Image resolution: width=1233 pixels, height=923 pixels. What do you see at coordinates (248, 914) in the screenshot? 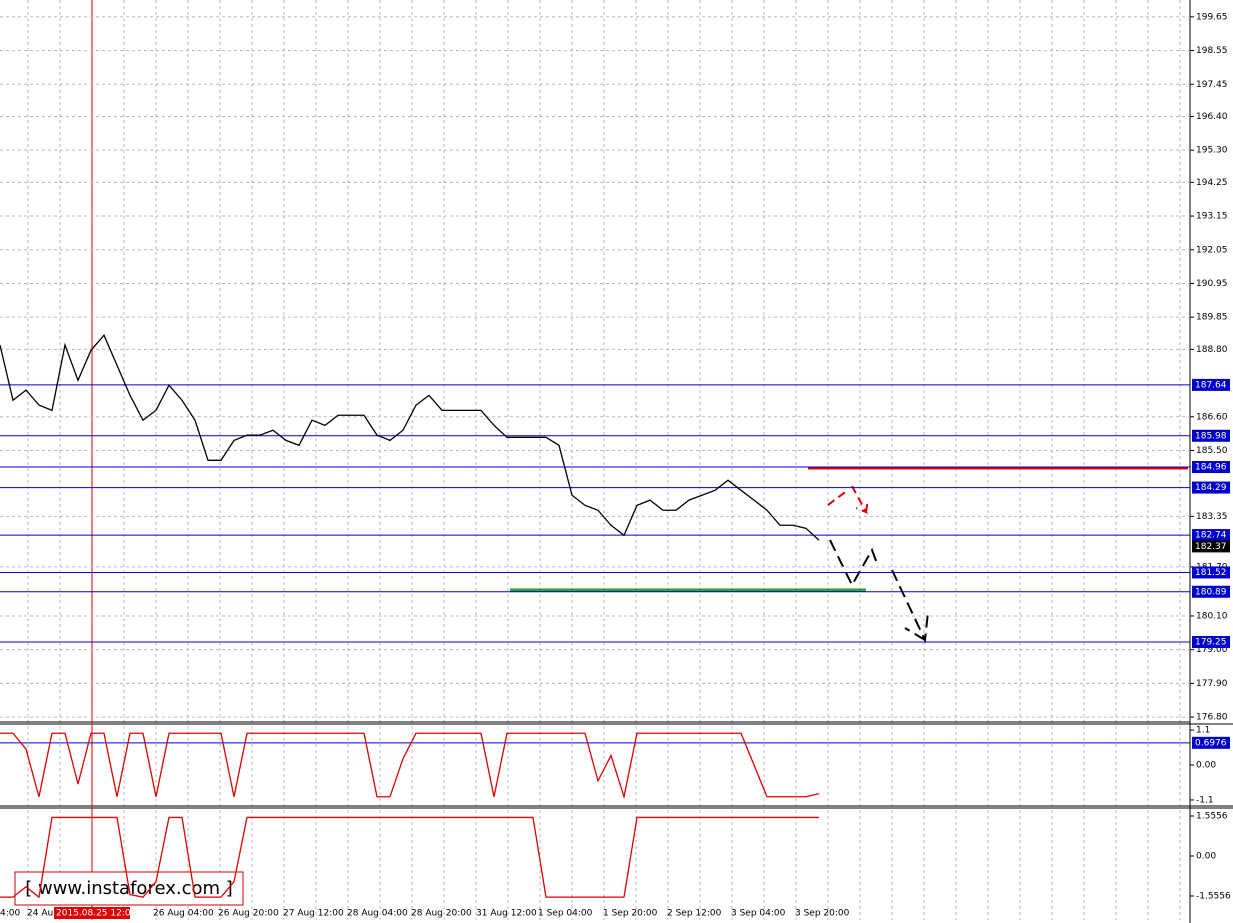
I see `x-tick-label: 26 Aug 20:00` at bounding box center [248, 914].